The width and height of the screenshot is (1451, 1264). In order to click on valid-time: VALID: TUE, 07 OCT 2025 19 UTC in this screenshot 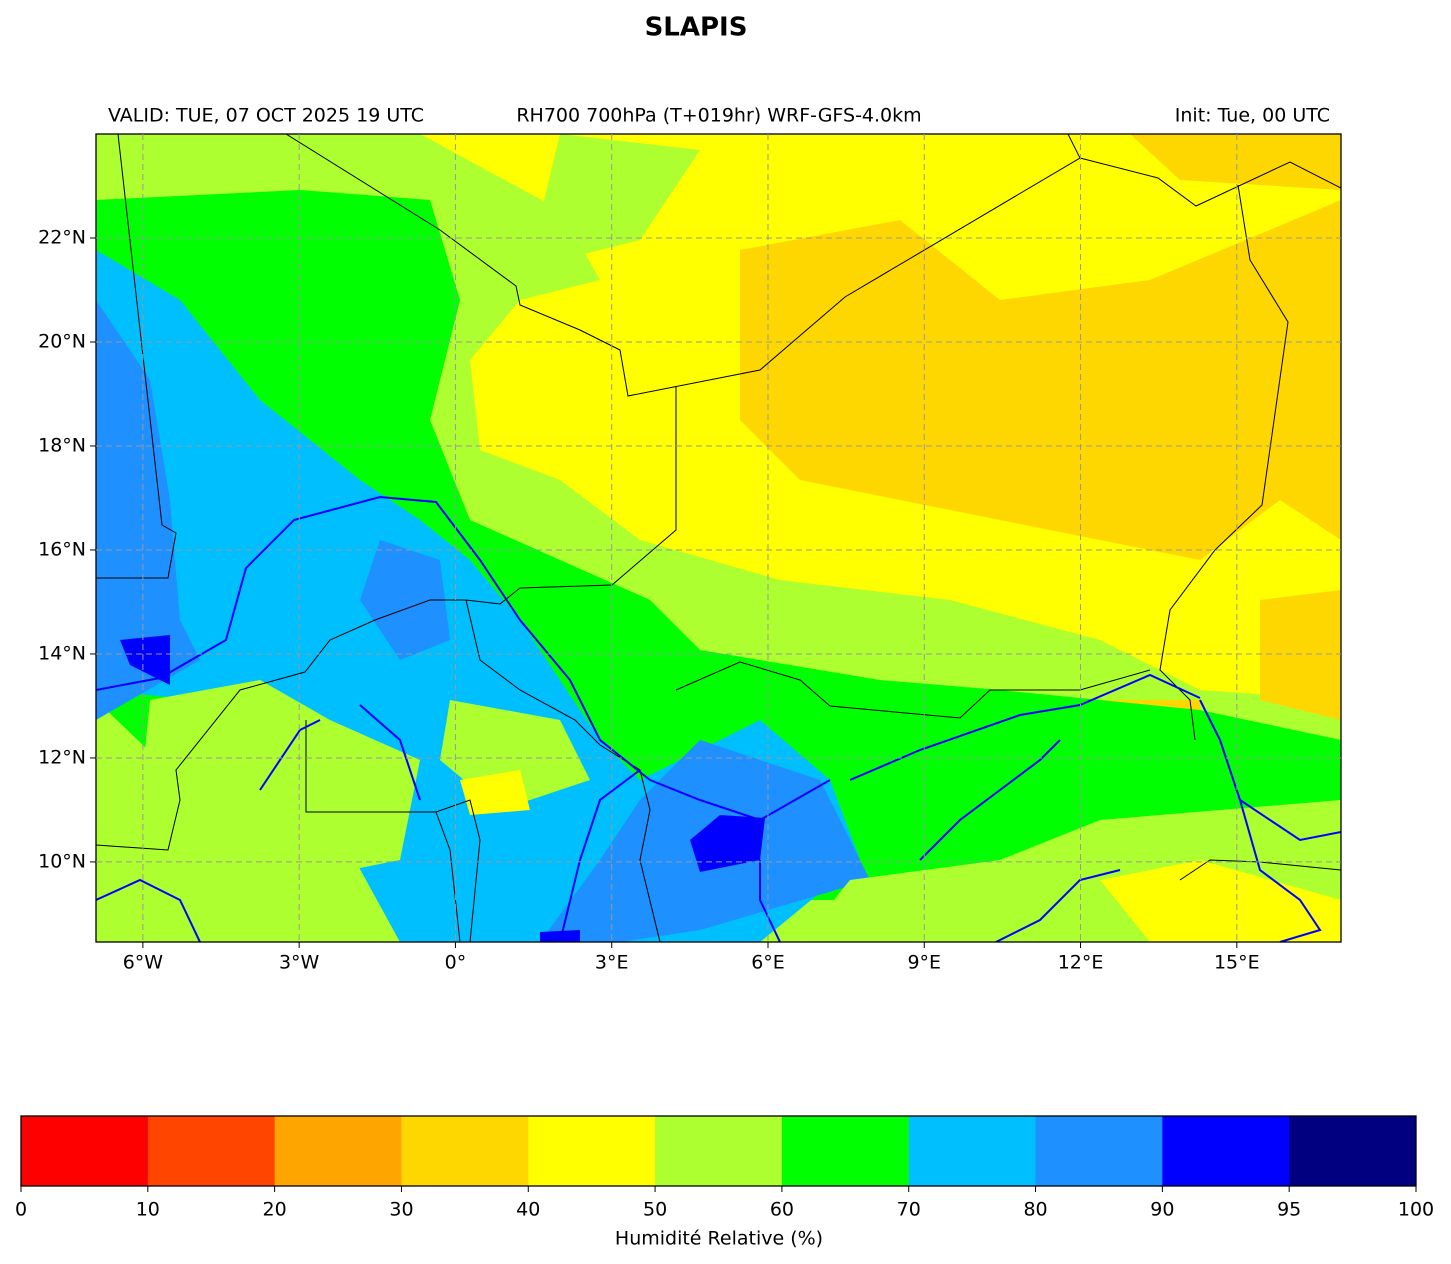, I will do `click(266, 116)`.